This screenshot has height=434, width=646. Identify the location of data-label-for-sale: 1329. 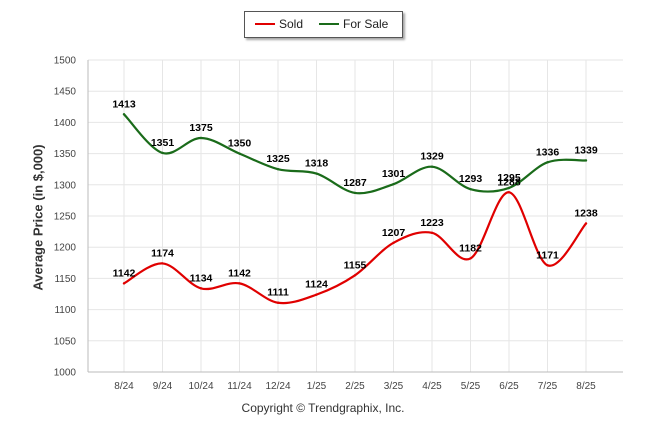
(432, 157).